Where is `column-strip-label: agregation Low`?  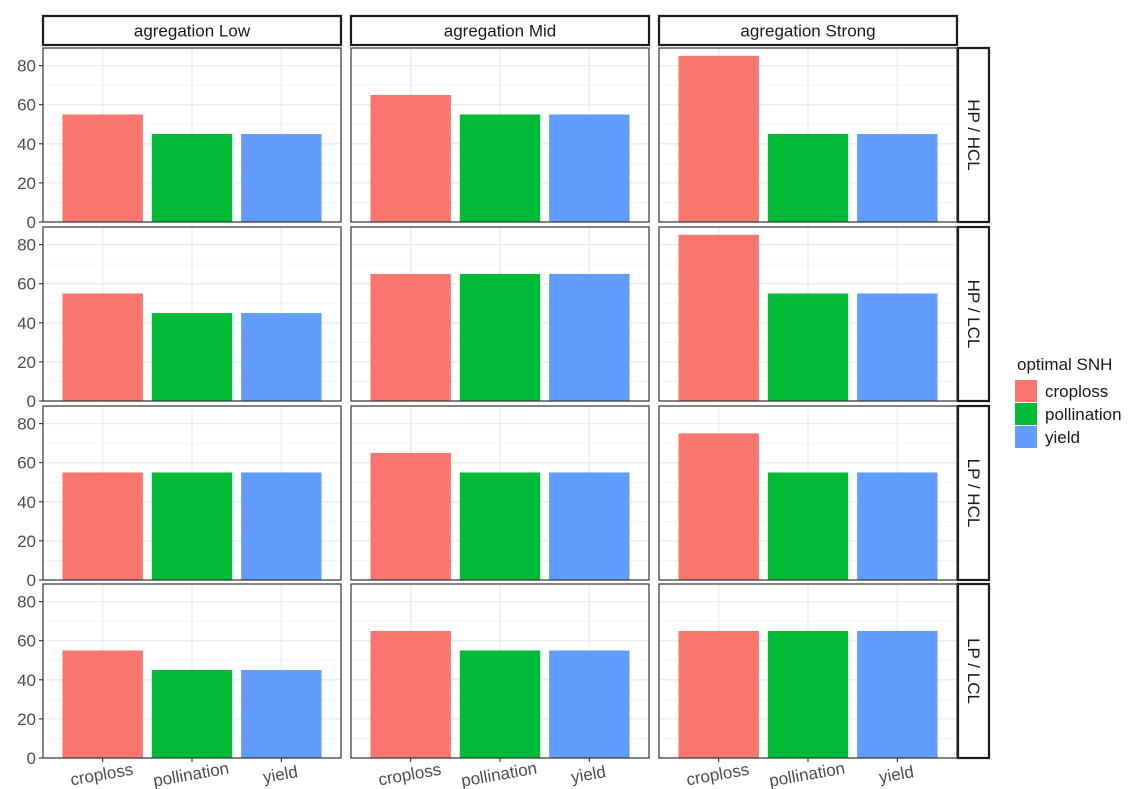
column-strip-label: agregation Low is located at coordinates (192, 31).